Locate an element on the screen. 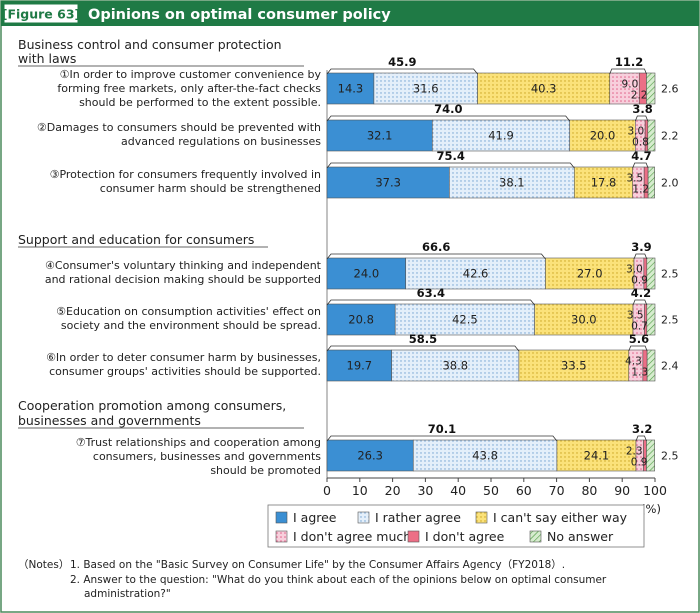 This screenshot has height=613, width=700. header-bar is located at coordinates (350, 13).